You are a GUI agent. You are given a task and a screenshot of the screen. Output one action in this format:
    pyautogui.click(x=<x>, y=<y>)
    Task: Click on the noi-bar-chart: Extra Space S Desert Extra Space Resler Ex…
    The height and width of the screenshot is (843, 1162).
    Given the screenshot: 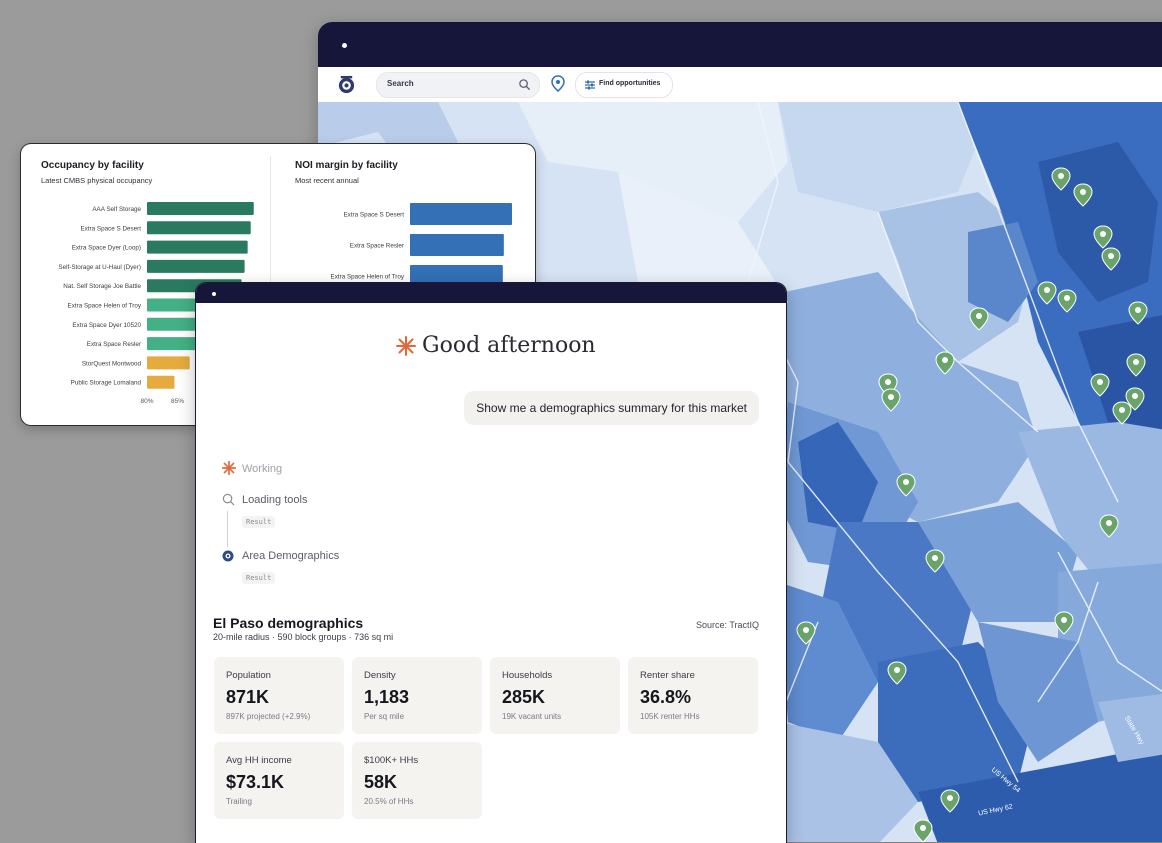 What is the action you would take?
    pyautogui.click(x=421, y=245)
    